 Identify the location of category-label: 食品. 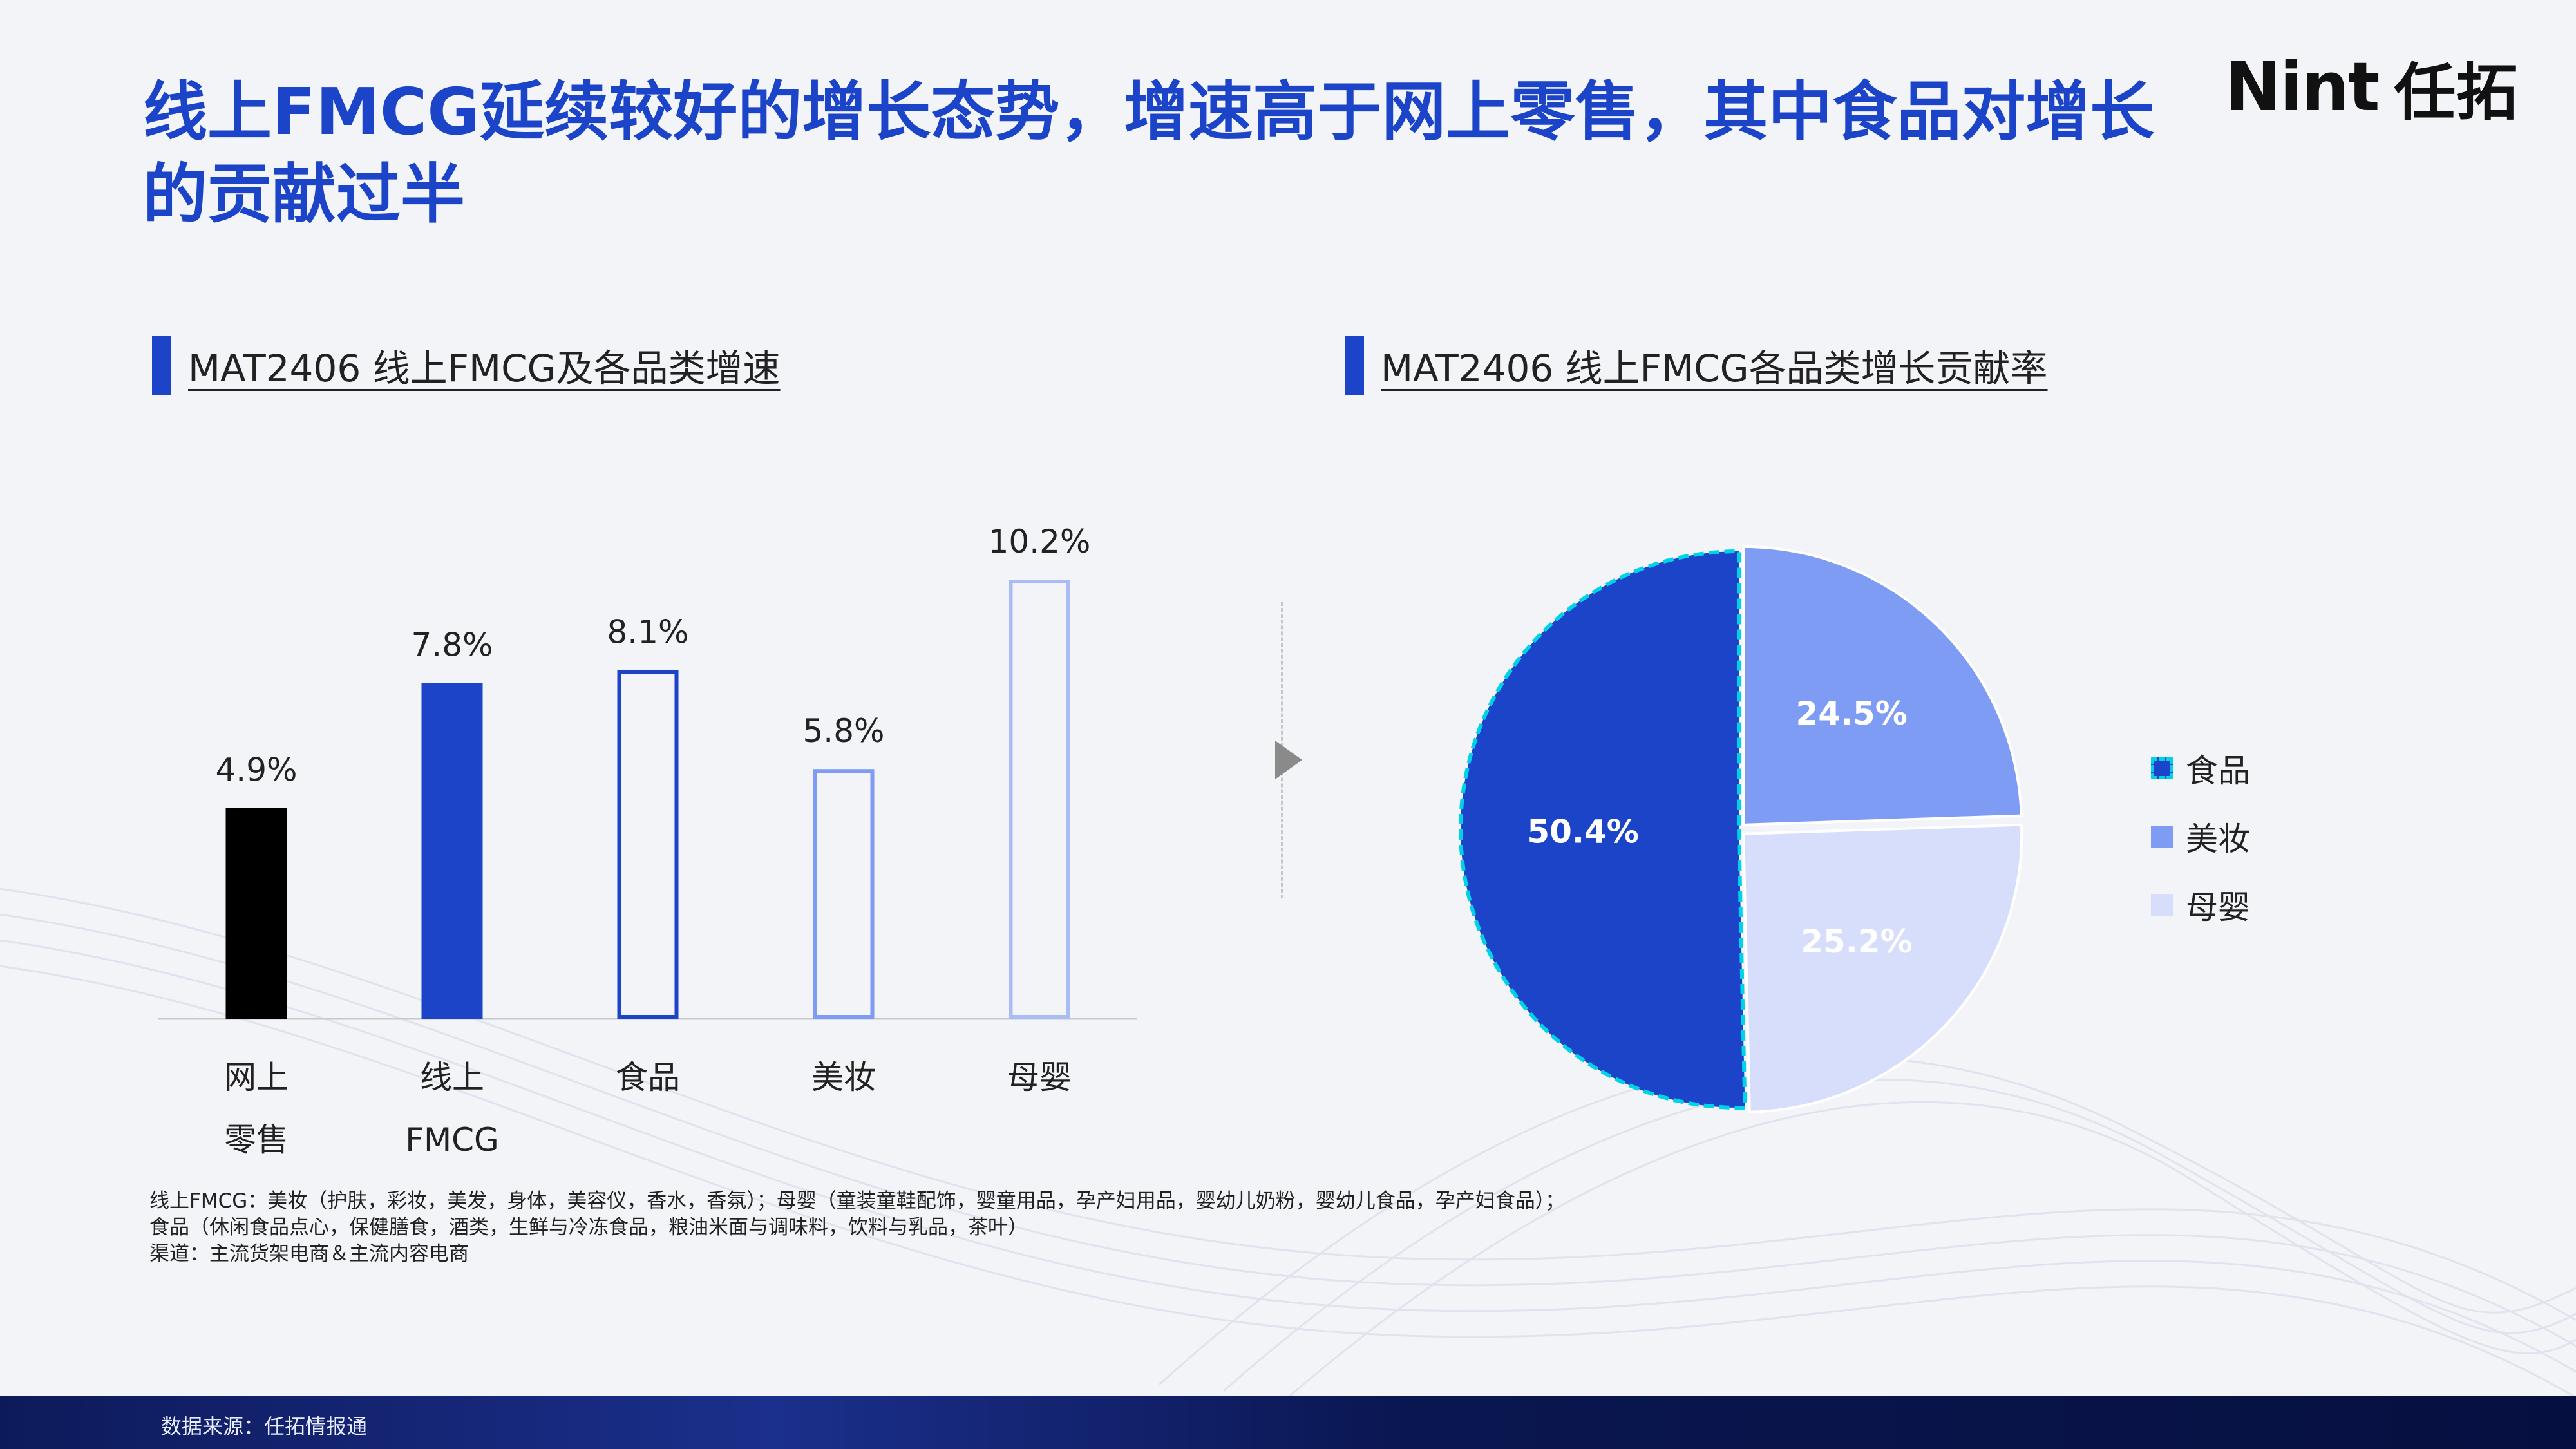
(648, 1077).